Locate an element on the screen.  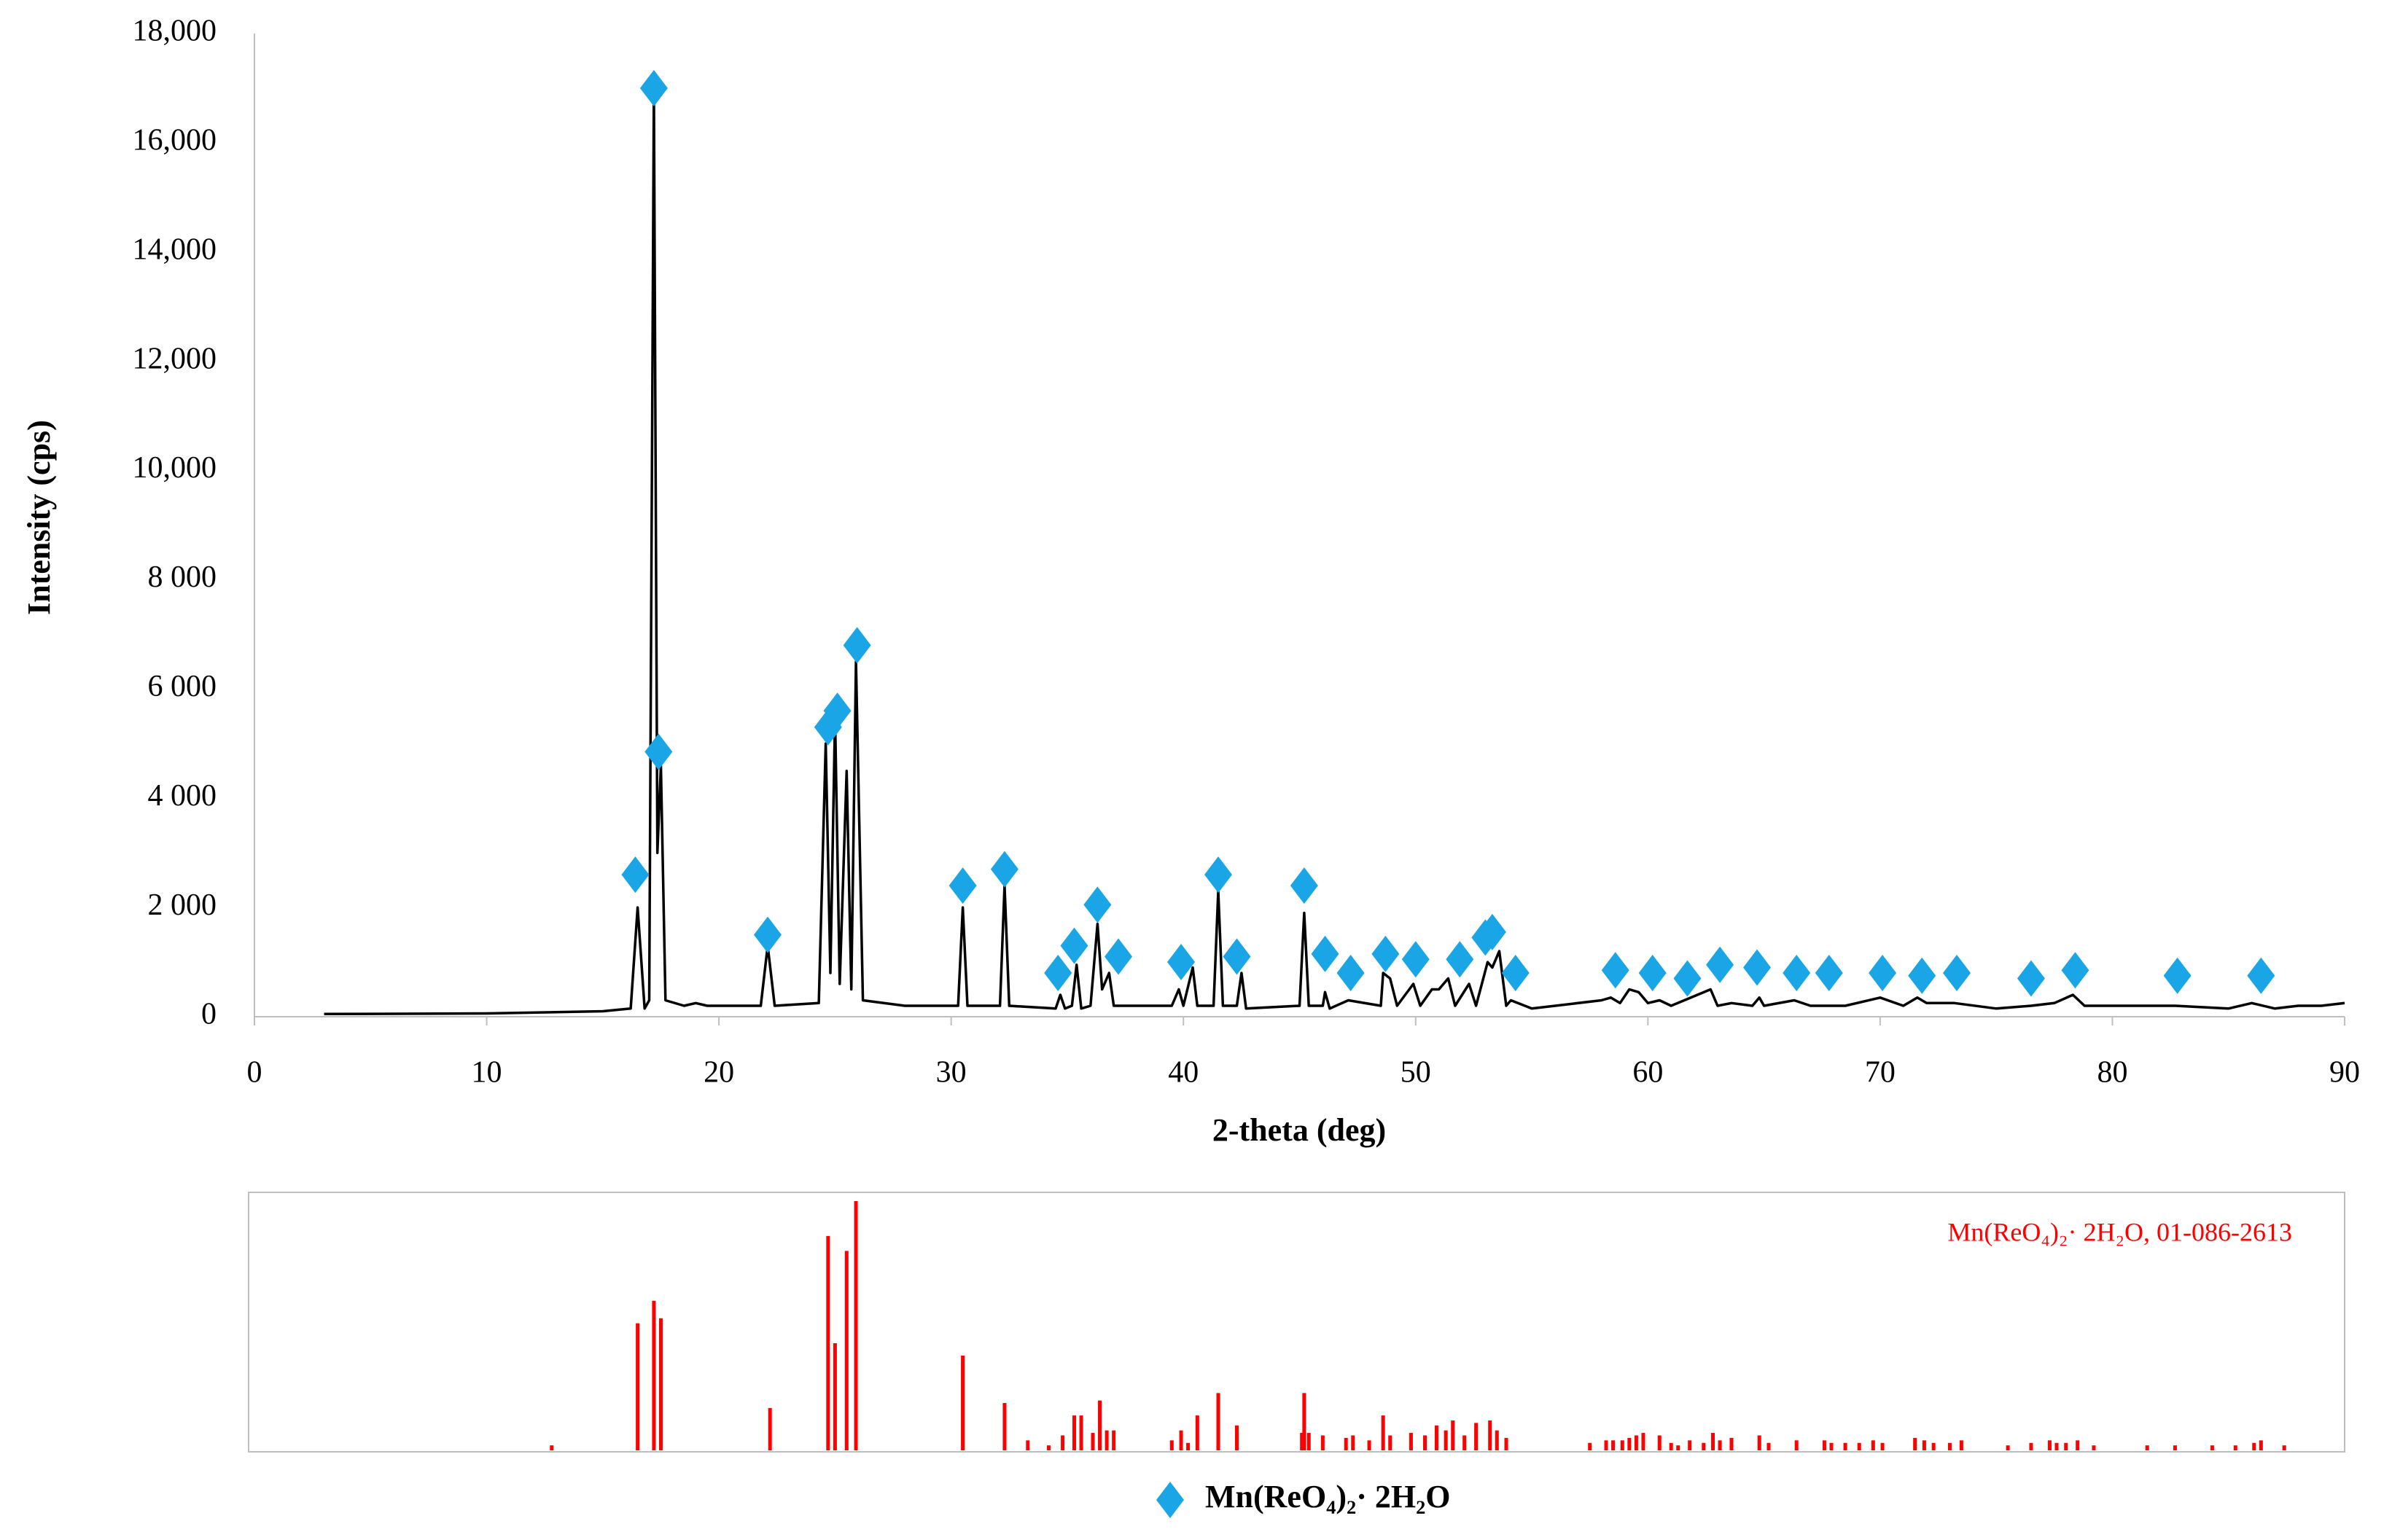
y-tick-label: 10,000 is located at coordinates (175, 468).